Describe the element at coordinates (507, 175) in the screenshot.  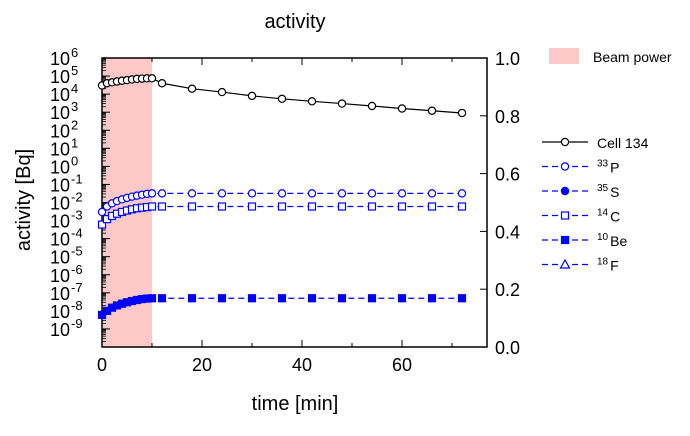
I see `y2-tick-label: 0.6` at that location.